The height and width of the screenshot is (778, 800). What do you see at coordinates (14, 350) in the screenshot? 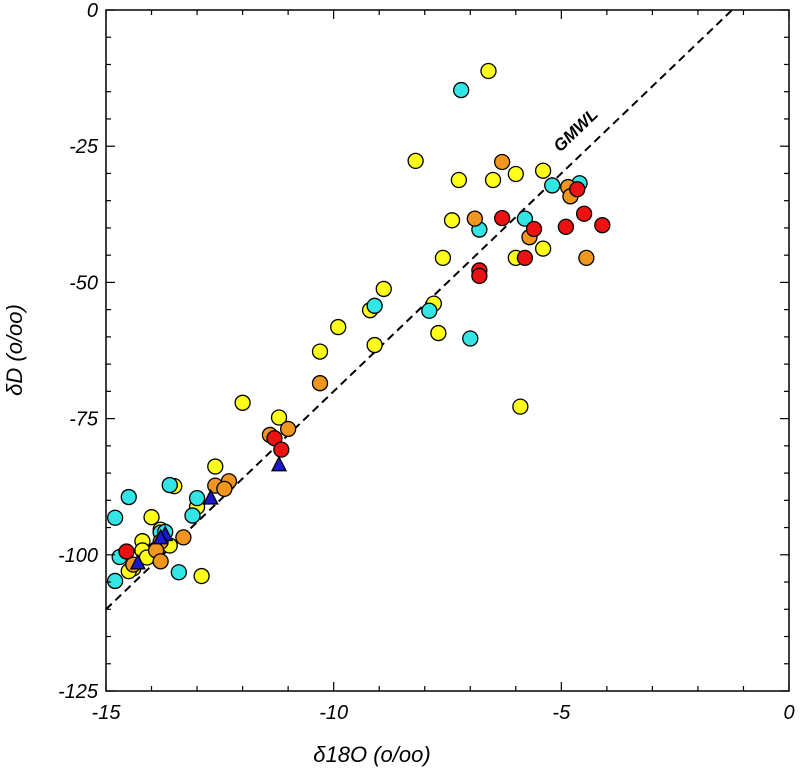
I see `y-axis-title: δD (o/oo)` at bounding box center [14, 350].